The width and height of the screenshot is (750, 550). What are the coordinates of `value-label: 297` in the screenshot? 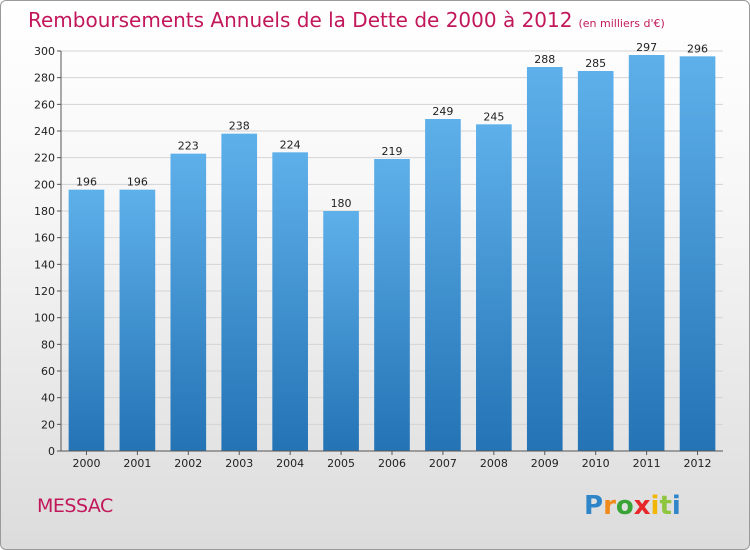 It's located at (646, 47).